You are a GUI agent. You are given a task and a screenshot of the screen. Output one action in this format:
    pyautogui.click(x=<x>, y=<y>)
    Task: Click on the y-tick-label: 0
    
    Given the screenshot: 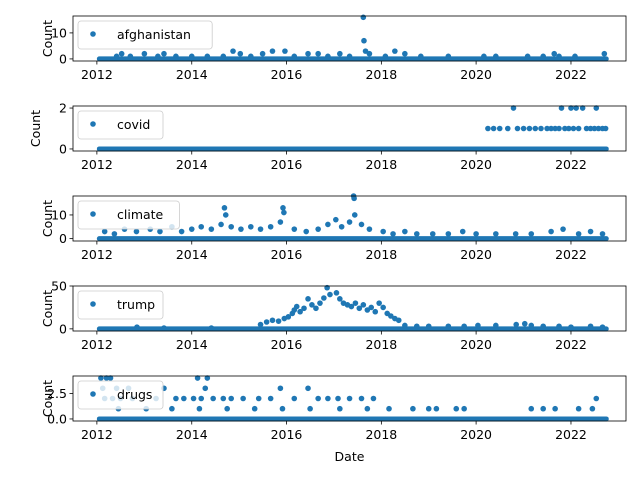 What is the action you would take?
    pyautogui.click(x=63, y=58)
    